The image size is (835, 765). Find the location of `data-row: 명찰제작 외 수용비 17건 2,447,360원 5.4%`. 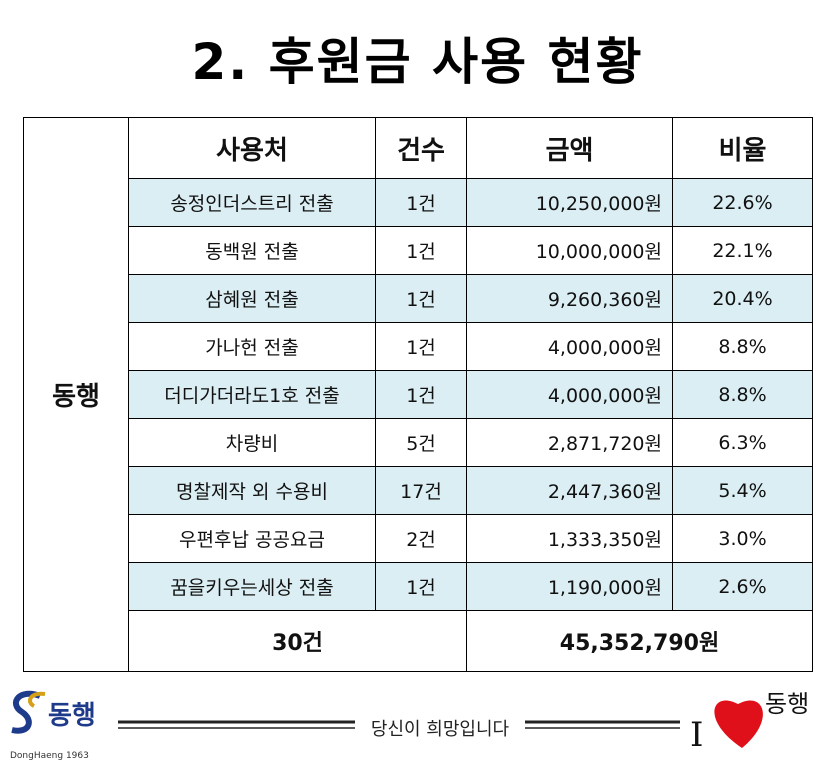

data-row: 명찰제작 외 수용비 17건 2,447,360원 5.4% is located at coordinates (418, 490).